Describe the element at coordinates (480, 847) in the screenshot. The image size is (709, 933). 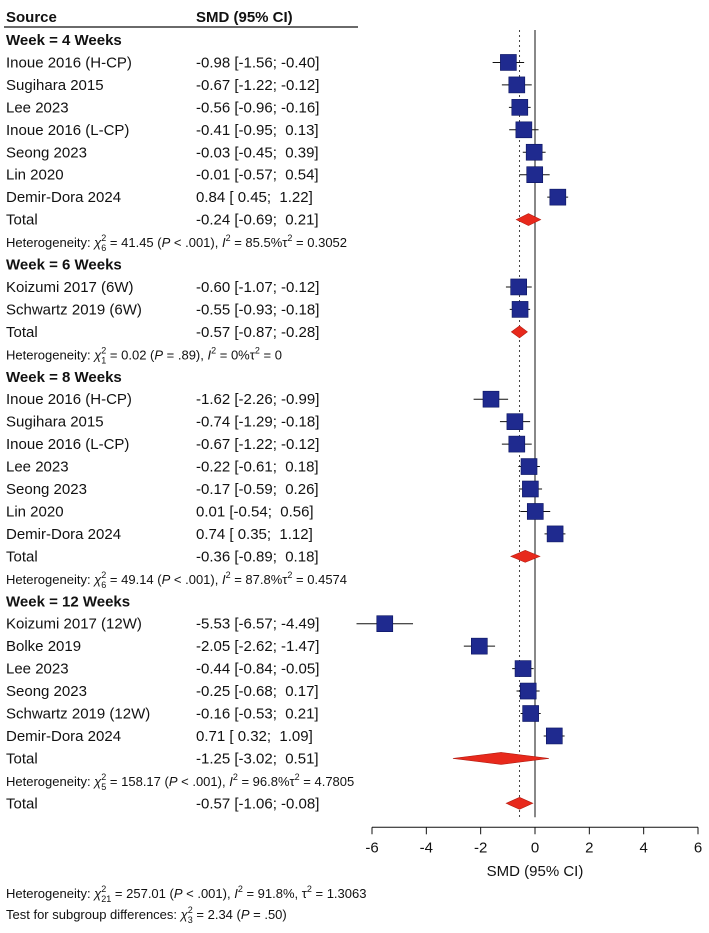
I see `x-tick-label: -2` at that location.